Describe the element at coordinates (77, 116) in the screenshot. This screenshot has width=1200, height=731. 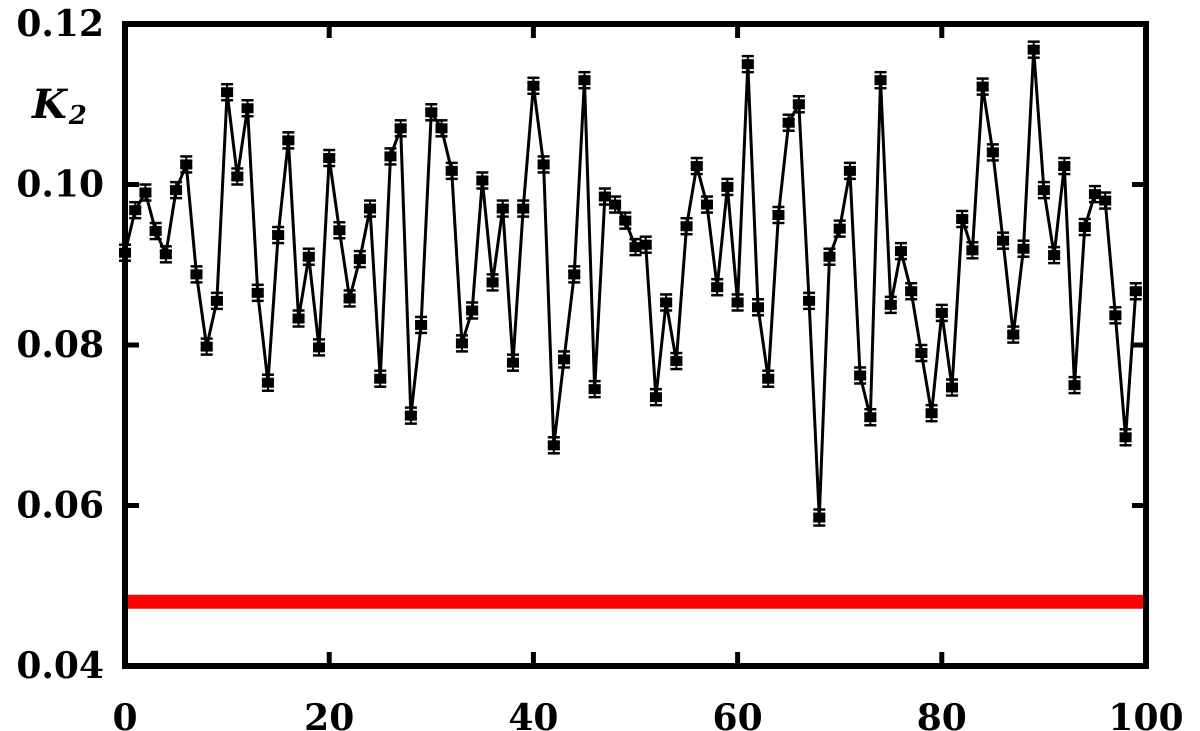
I see `y-axis-label-subscript: 2` at that location.